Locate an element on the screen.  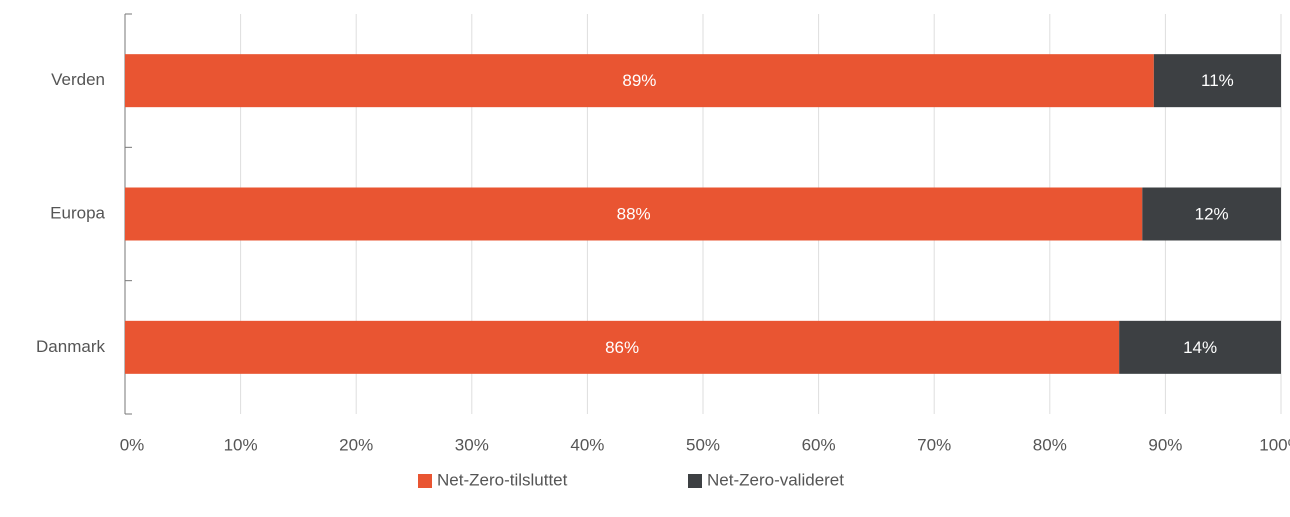
bar-label: 12% is located at coordinates (1212, 213).